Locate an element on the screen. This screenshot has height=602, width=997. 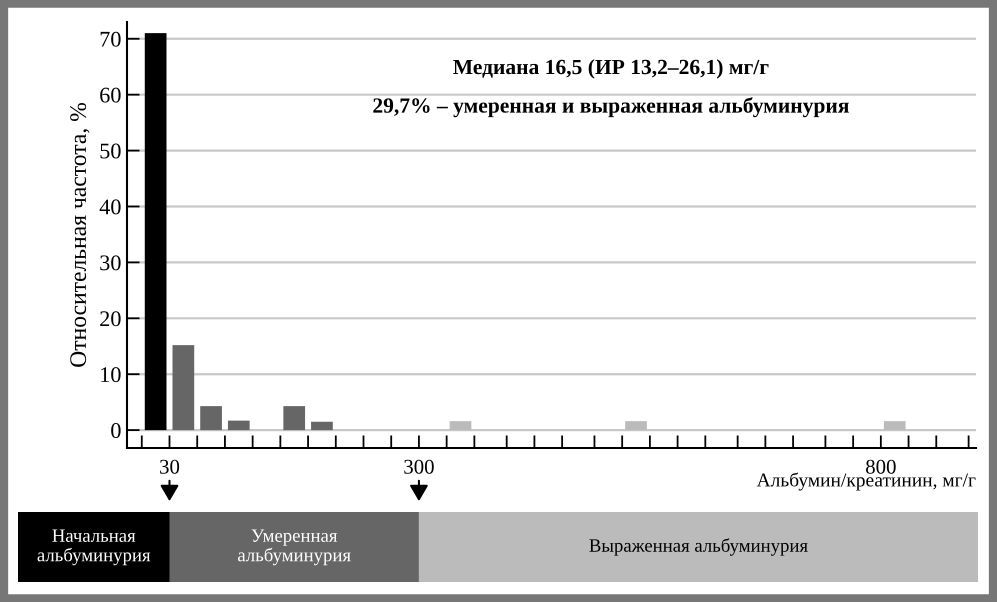
y-tick-label: 20 is located at coordinates (110, 318).